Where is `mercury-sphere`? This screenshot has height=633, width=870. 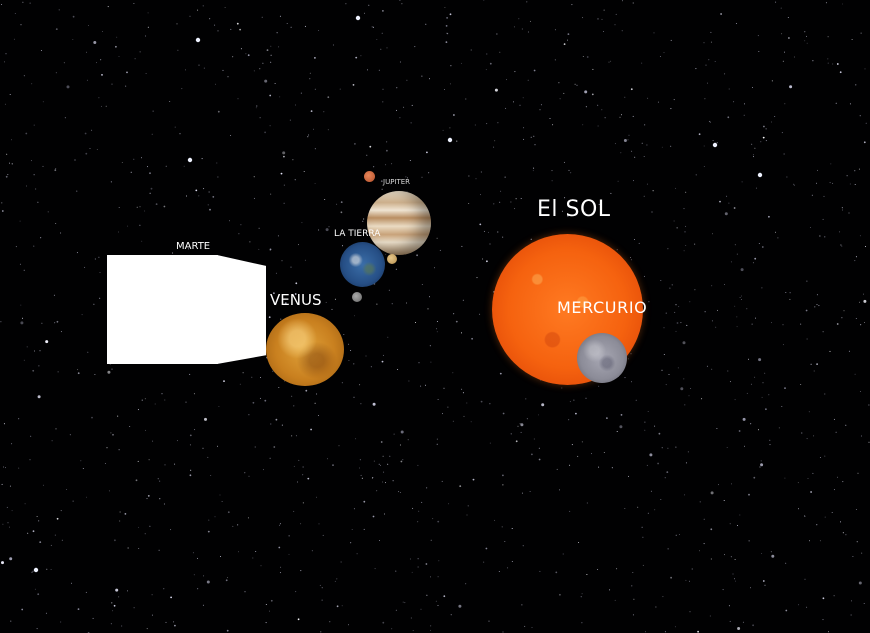
mercury-sphere is located at coordinates (602, 358).